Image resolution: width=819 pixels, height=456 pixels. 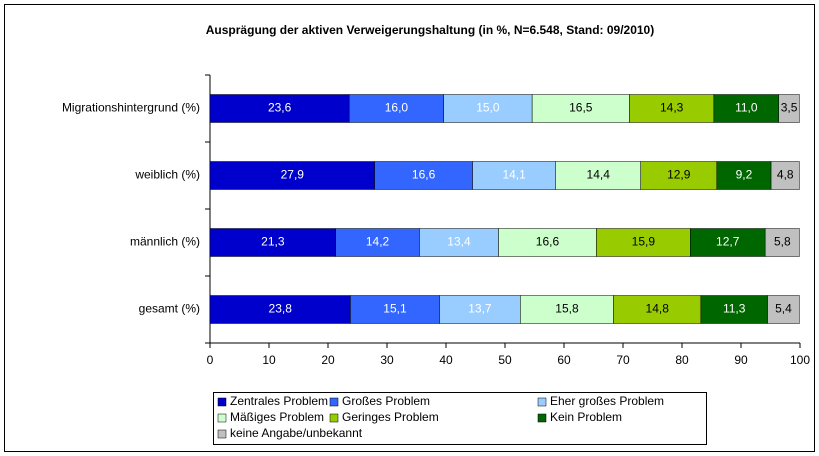 I want to click on value-label: 14,1, so click(x=514, y=175).